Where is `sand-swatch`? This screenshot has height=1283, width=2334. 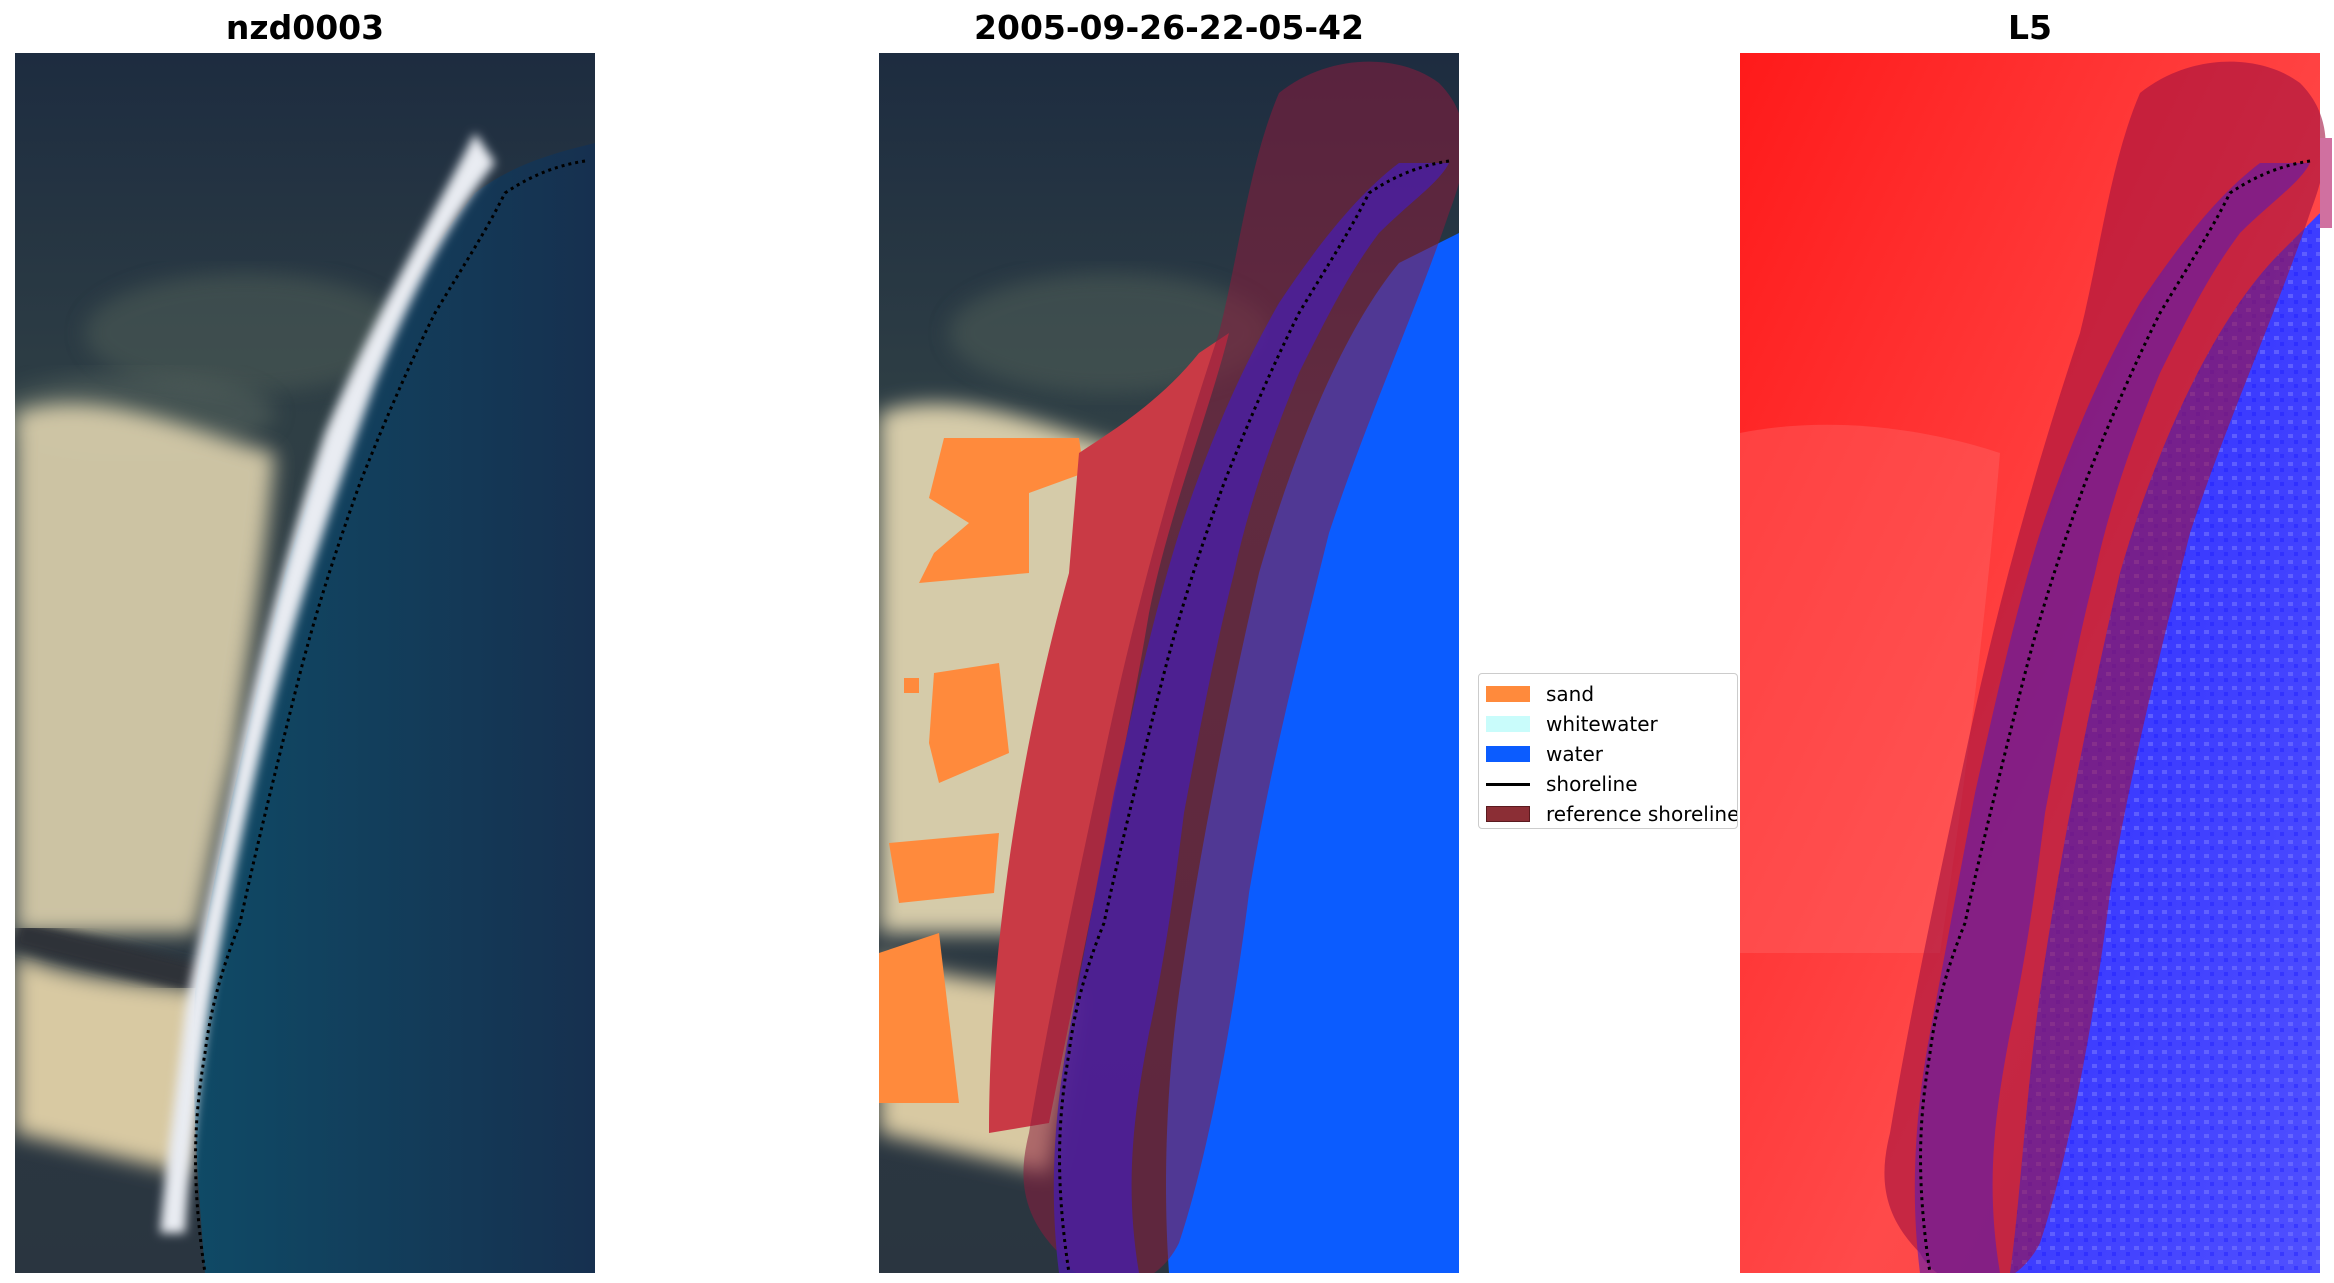 sand-swatch is located at coordinates (1508, 694).